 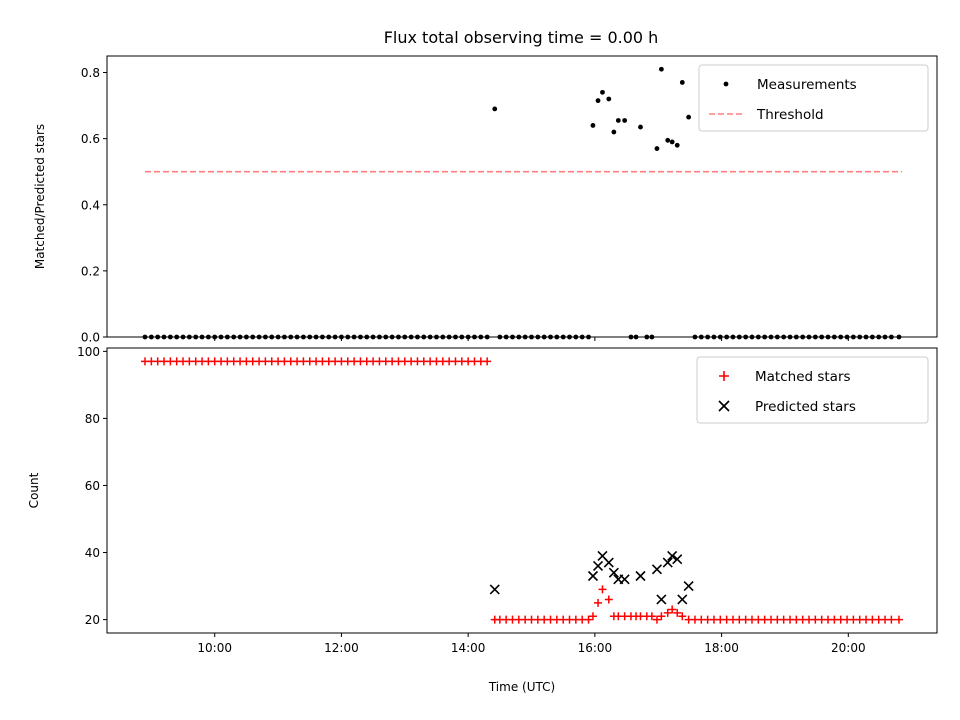 What do you see at coordinates (724, 376) in the screenshot?
I see `legend-matched-swatch` at bounding box center [724, 376].